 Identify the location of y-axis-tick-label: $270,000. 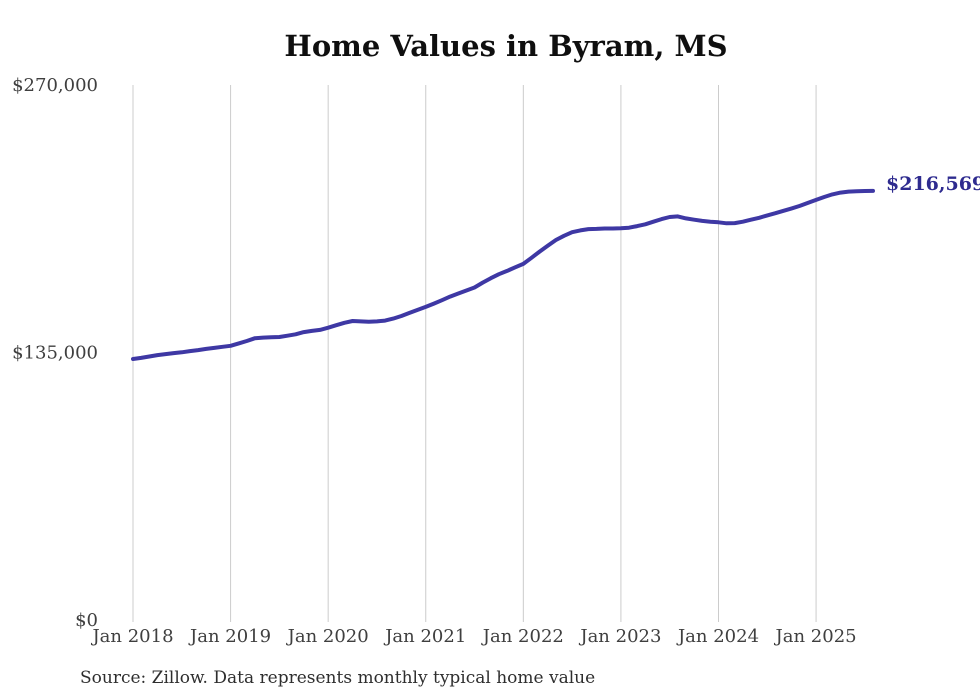
(55, 85).